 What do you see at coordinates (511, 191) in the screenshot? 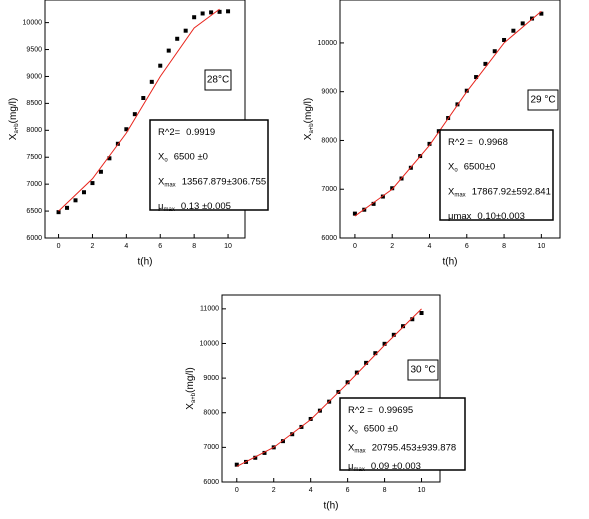
I see `stats-value: 17867.92±592.841` at bounding box center [511, 191].